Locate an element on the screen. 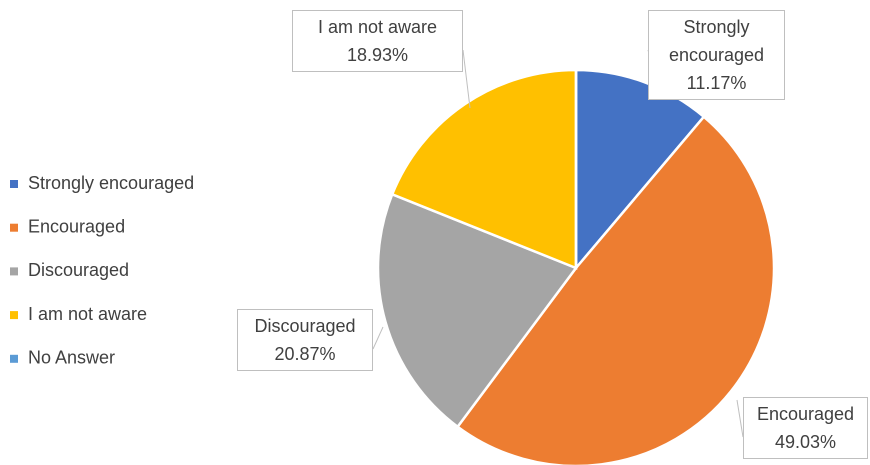 The height and width of the screenshot is (465, 870). data-label-value: 49.03% is located at coordinates (805, 442).